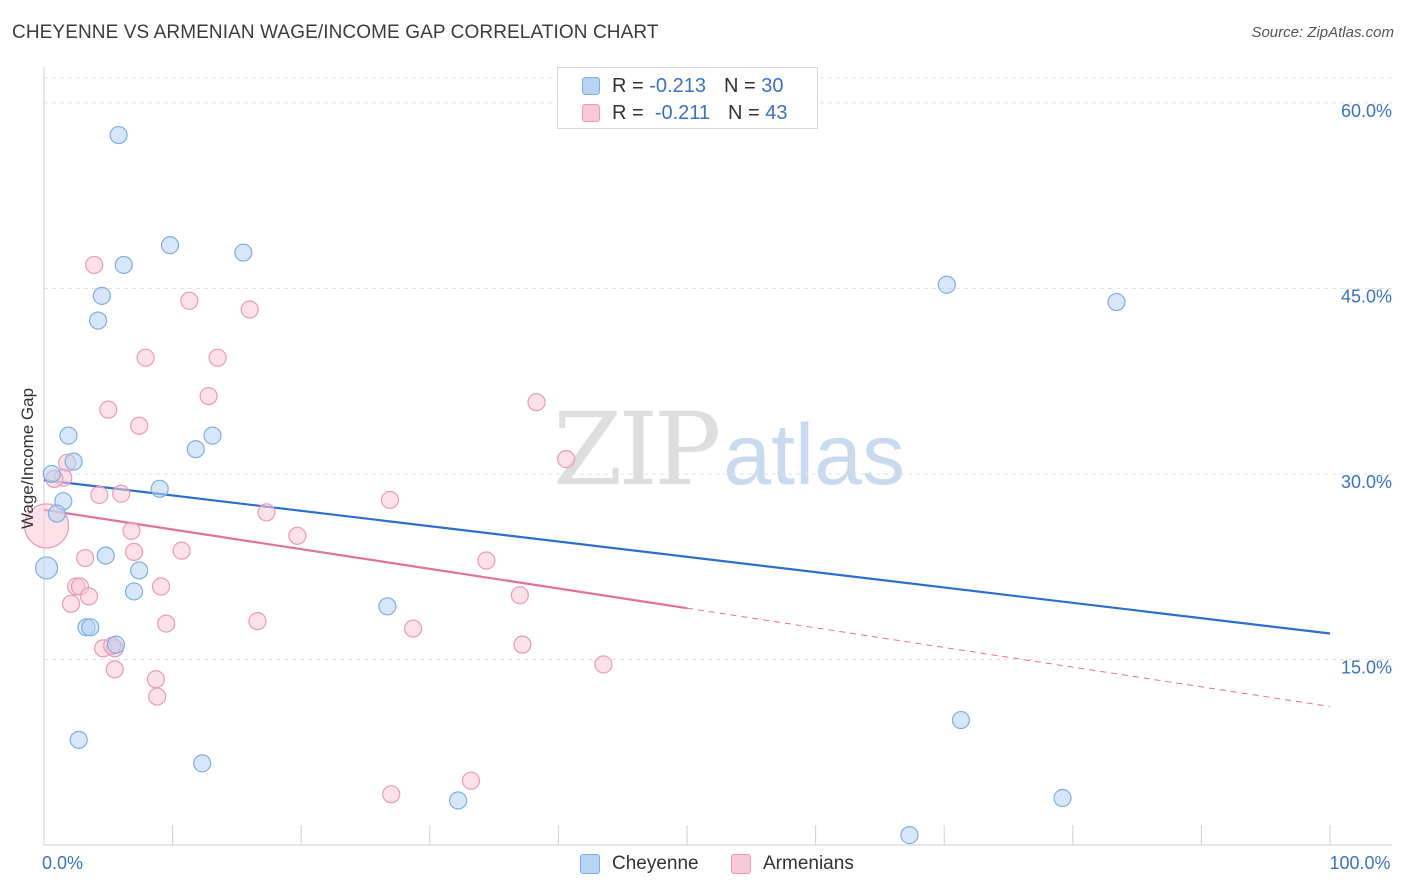  What do you see at coordinates (814, 455) in the screenshot?
I see `watermark-atlas: atlas` at bounding box center [814, 455].